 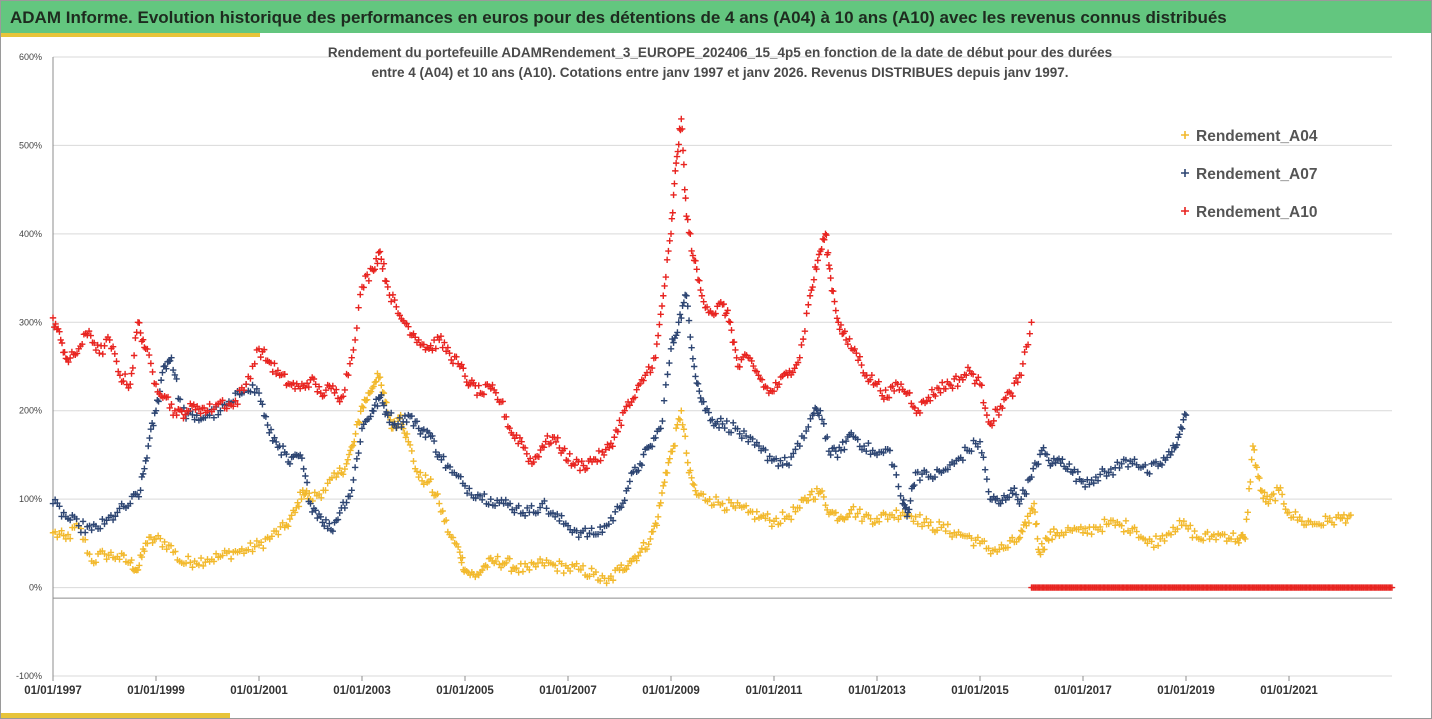 What do you see at coordinates (671, 691) in the screenshot?
I see `x-tick-label: 01/01/2009` at bounding box center [671, 691].